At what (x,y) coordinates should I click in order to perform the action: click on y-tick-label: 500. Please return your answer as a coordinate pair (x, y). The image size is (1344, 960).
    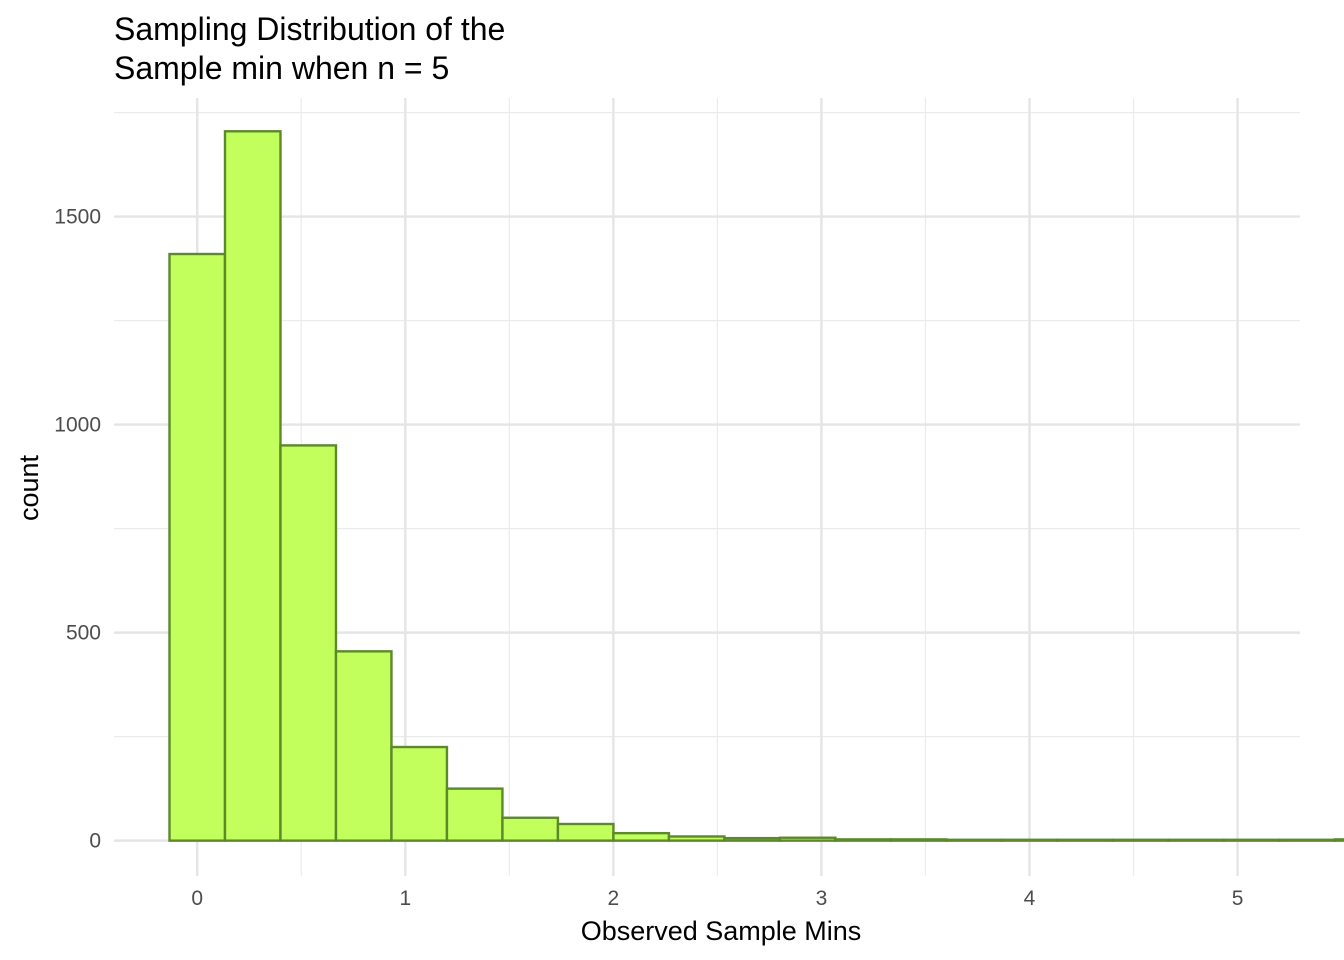
    Looking at the image, I should click on (83, 633).